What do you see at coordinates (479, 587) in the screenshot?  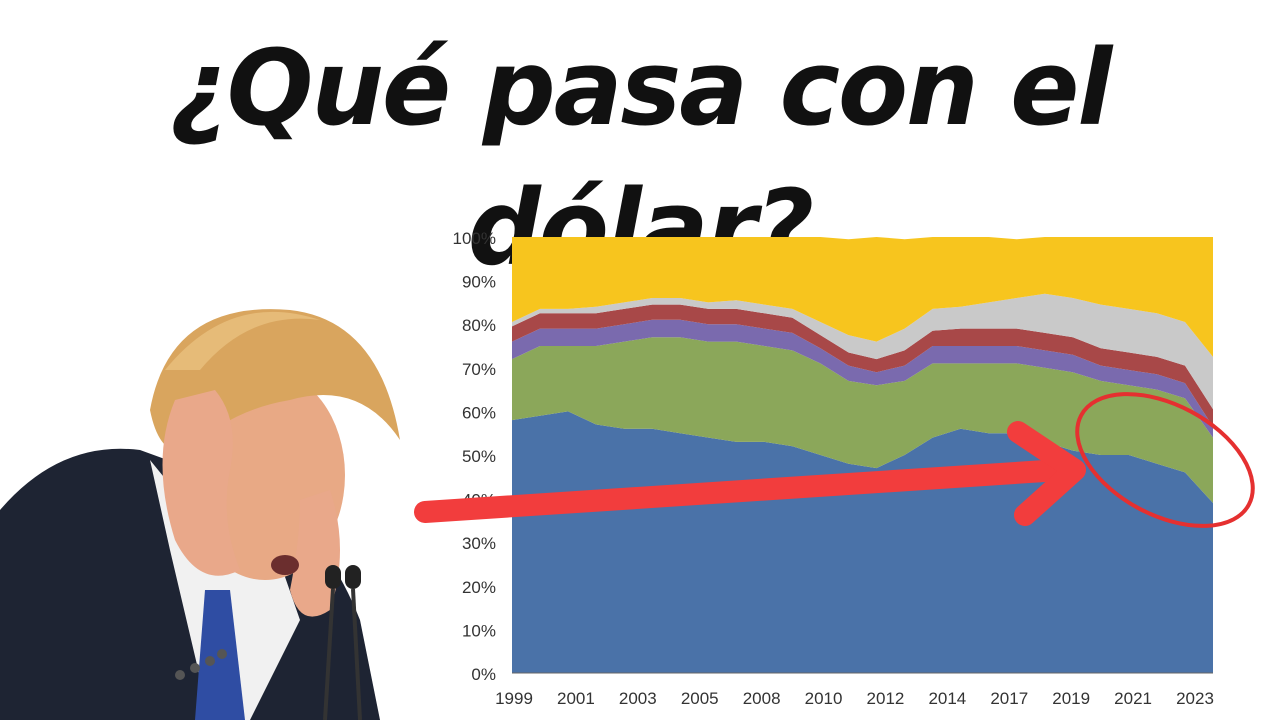 I see `y-tick-label: 20%` at bounding box center [479, 587].